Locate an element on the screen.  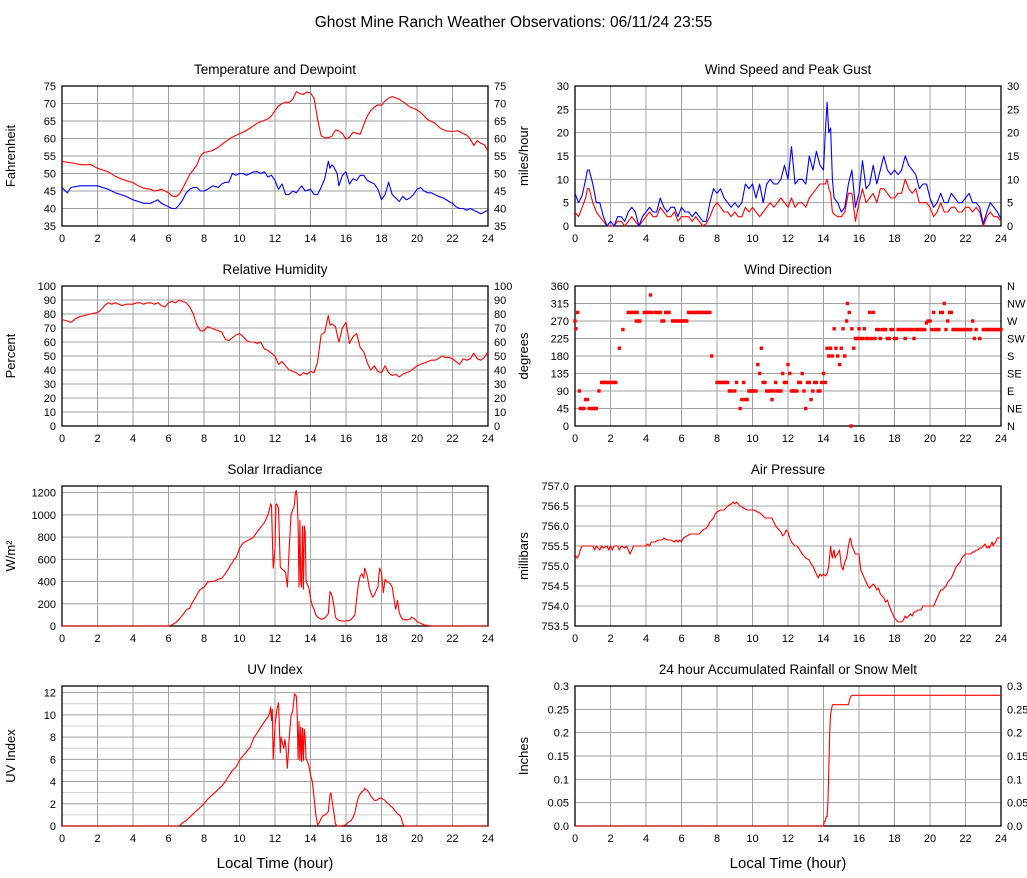
y-tick-label-right: 0.0 is located at coordinates (1014, 827).